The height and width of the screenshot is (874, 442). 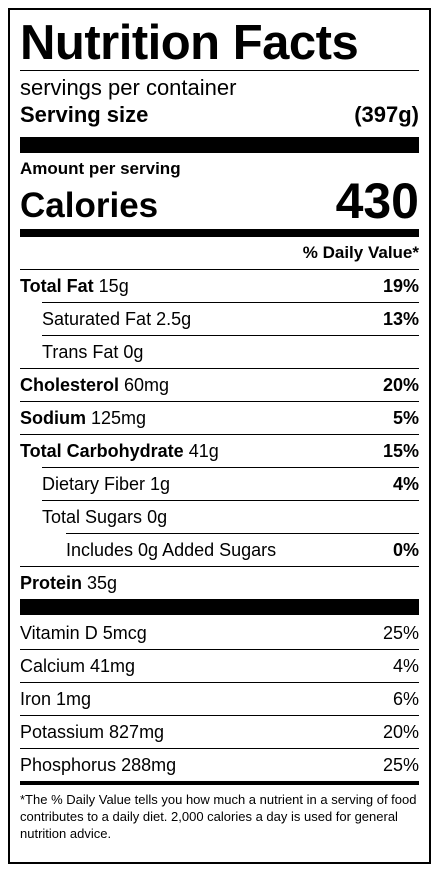 What do you see at coordinates (98, 765) in the screenshot?
I see `vitamin-name: Phosphorus 288mg` at bounding box center [98, 765].